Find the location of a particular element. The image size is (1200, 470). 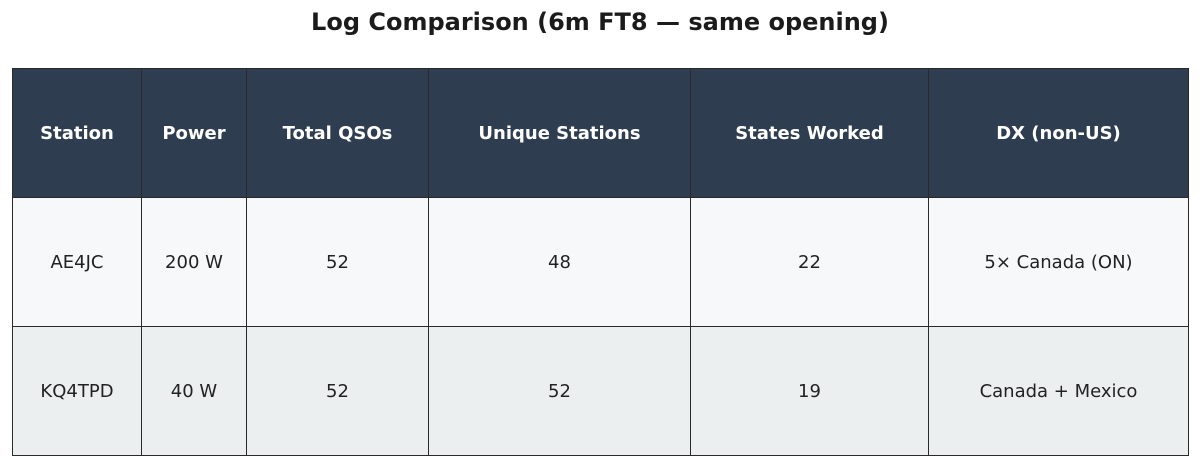

table-cell: 40 W is located at coordinates (194, 391).